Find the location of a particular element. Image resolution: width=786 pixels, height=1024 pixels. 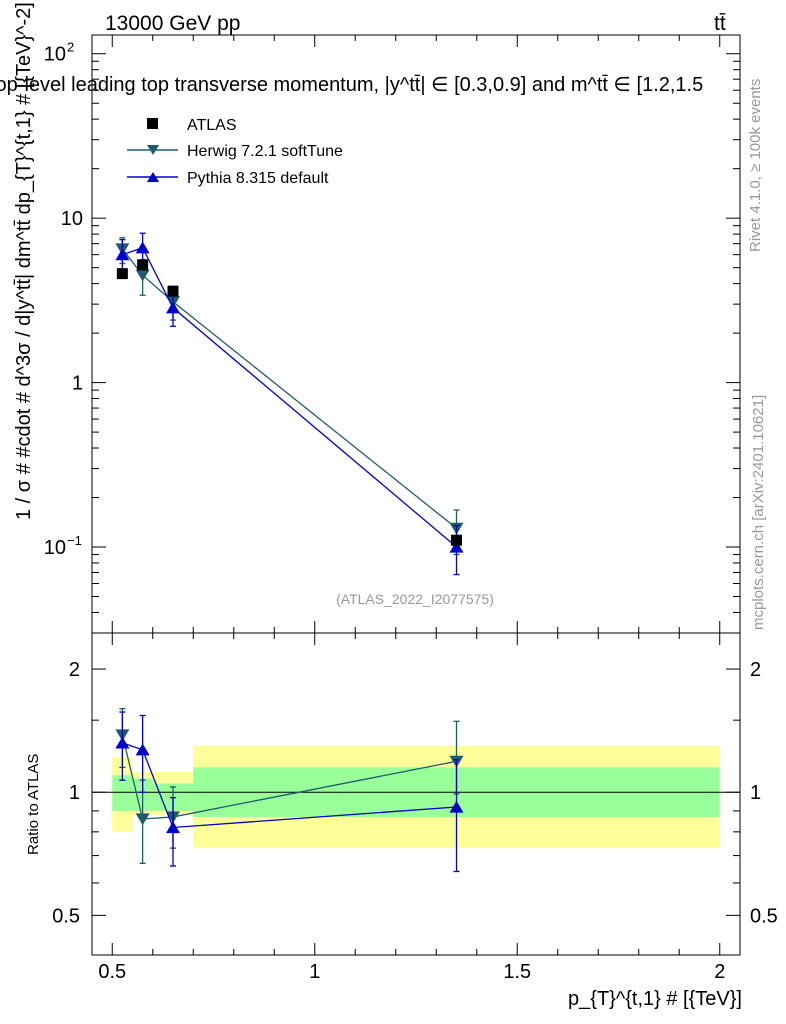

x-tick-label: 1 is located at coordinates (314, 972).